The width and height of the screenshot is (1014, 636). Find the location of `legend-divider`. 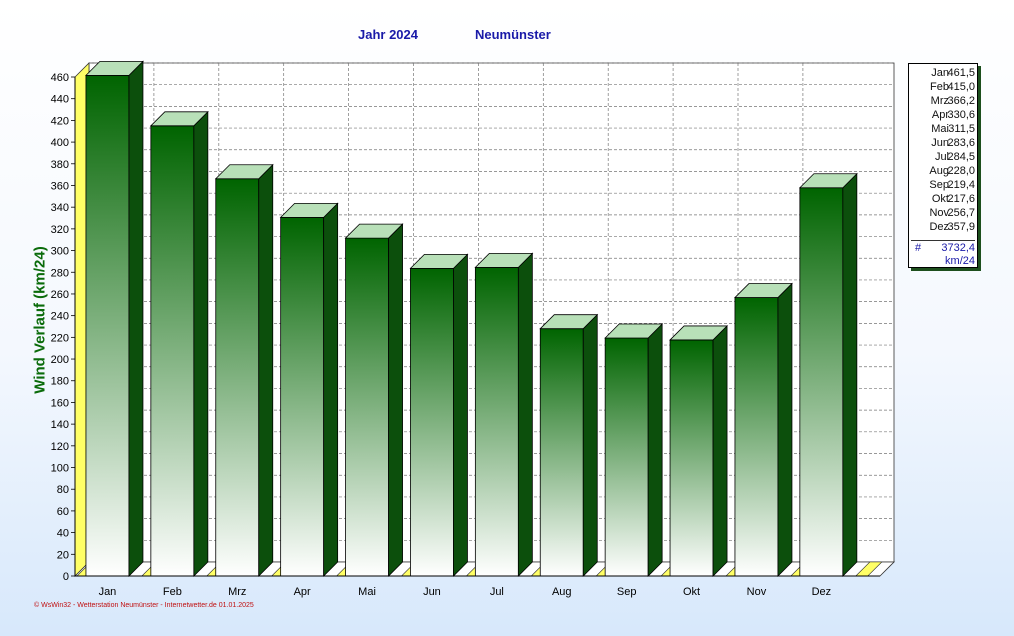

legend-divider is located at coordinates (943, 240).